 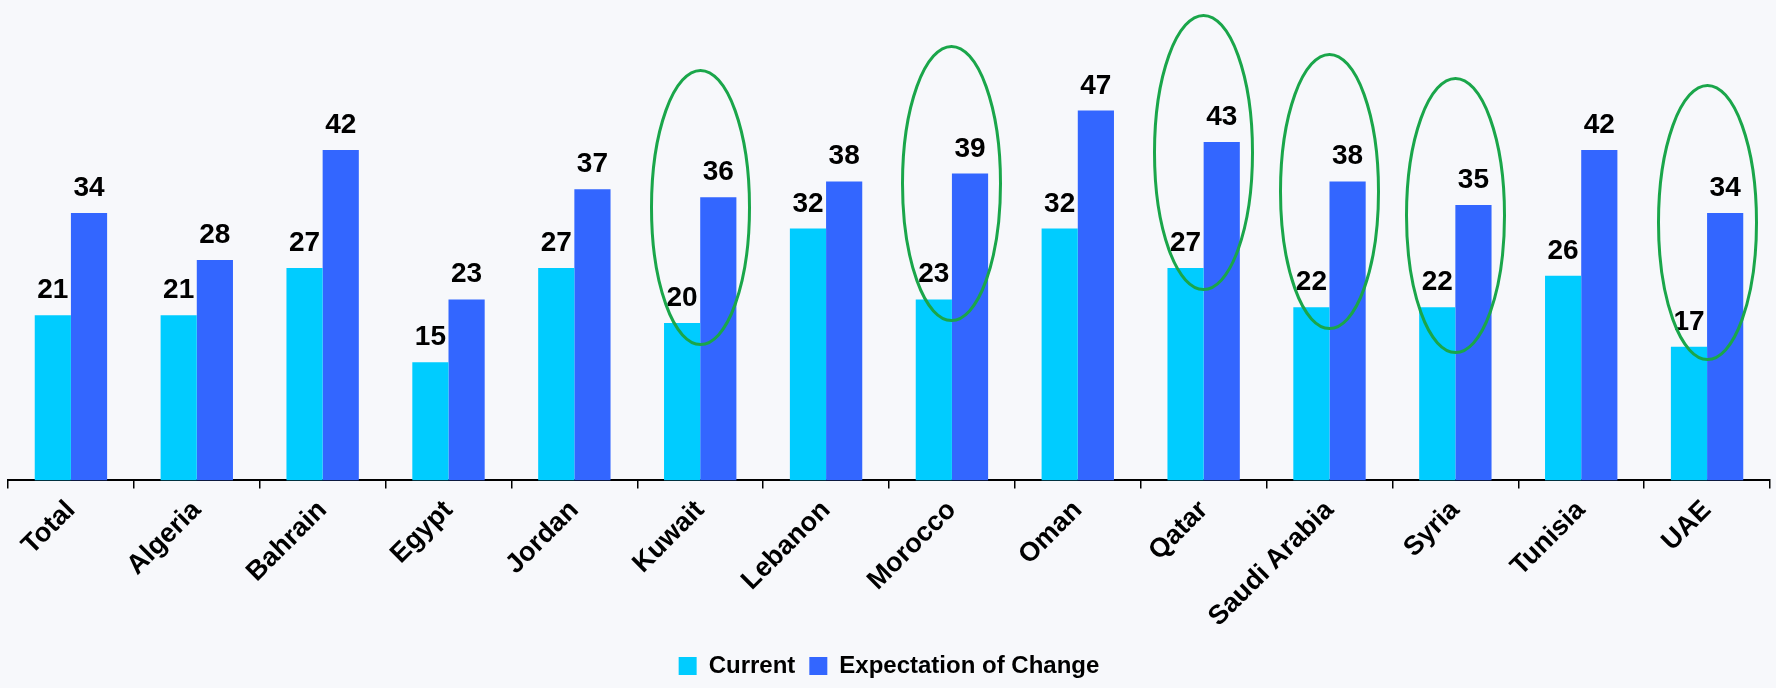 I want to click on data-label: 47, so click(x=1096, y=84).